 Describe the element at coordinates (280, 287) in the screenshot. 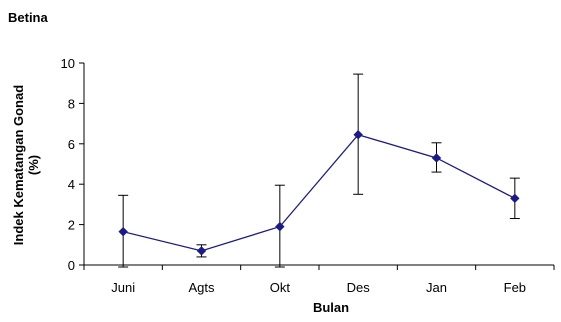

I see `x-tick-label: Okt` at that location.